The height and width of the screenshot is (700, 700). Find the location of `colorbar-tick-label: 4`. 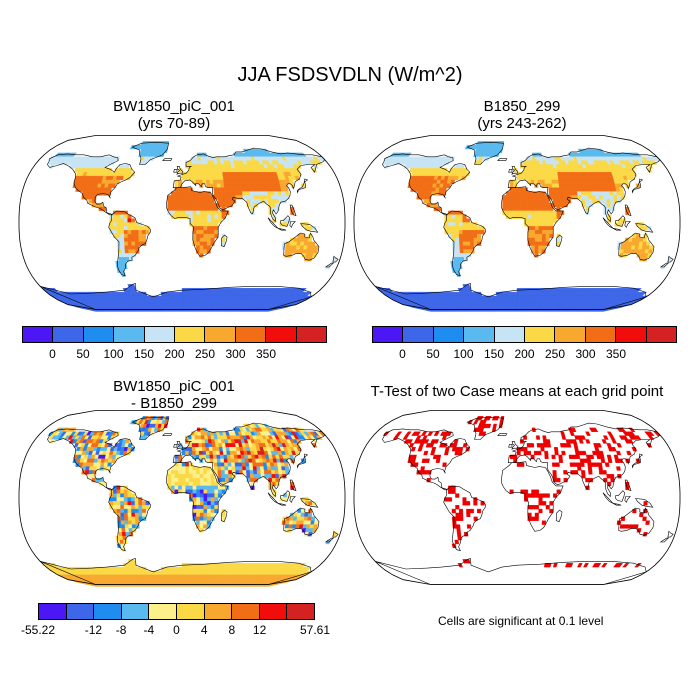

colorbar-tick-label: 4 is located at coordinates (204, 630).